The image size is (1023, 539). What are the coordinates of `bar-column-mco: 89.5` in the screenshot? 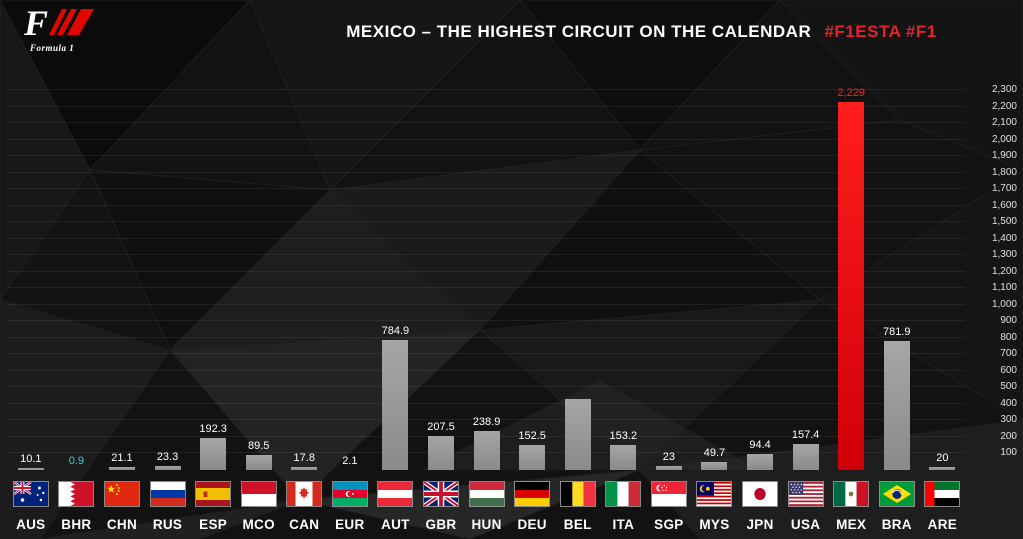 It's located at (259, 280).